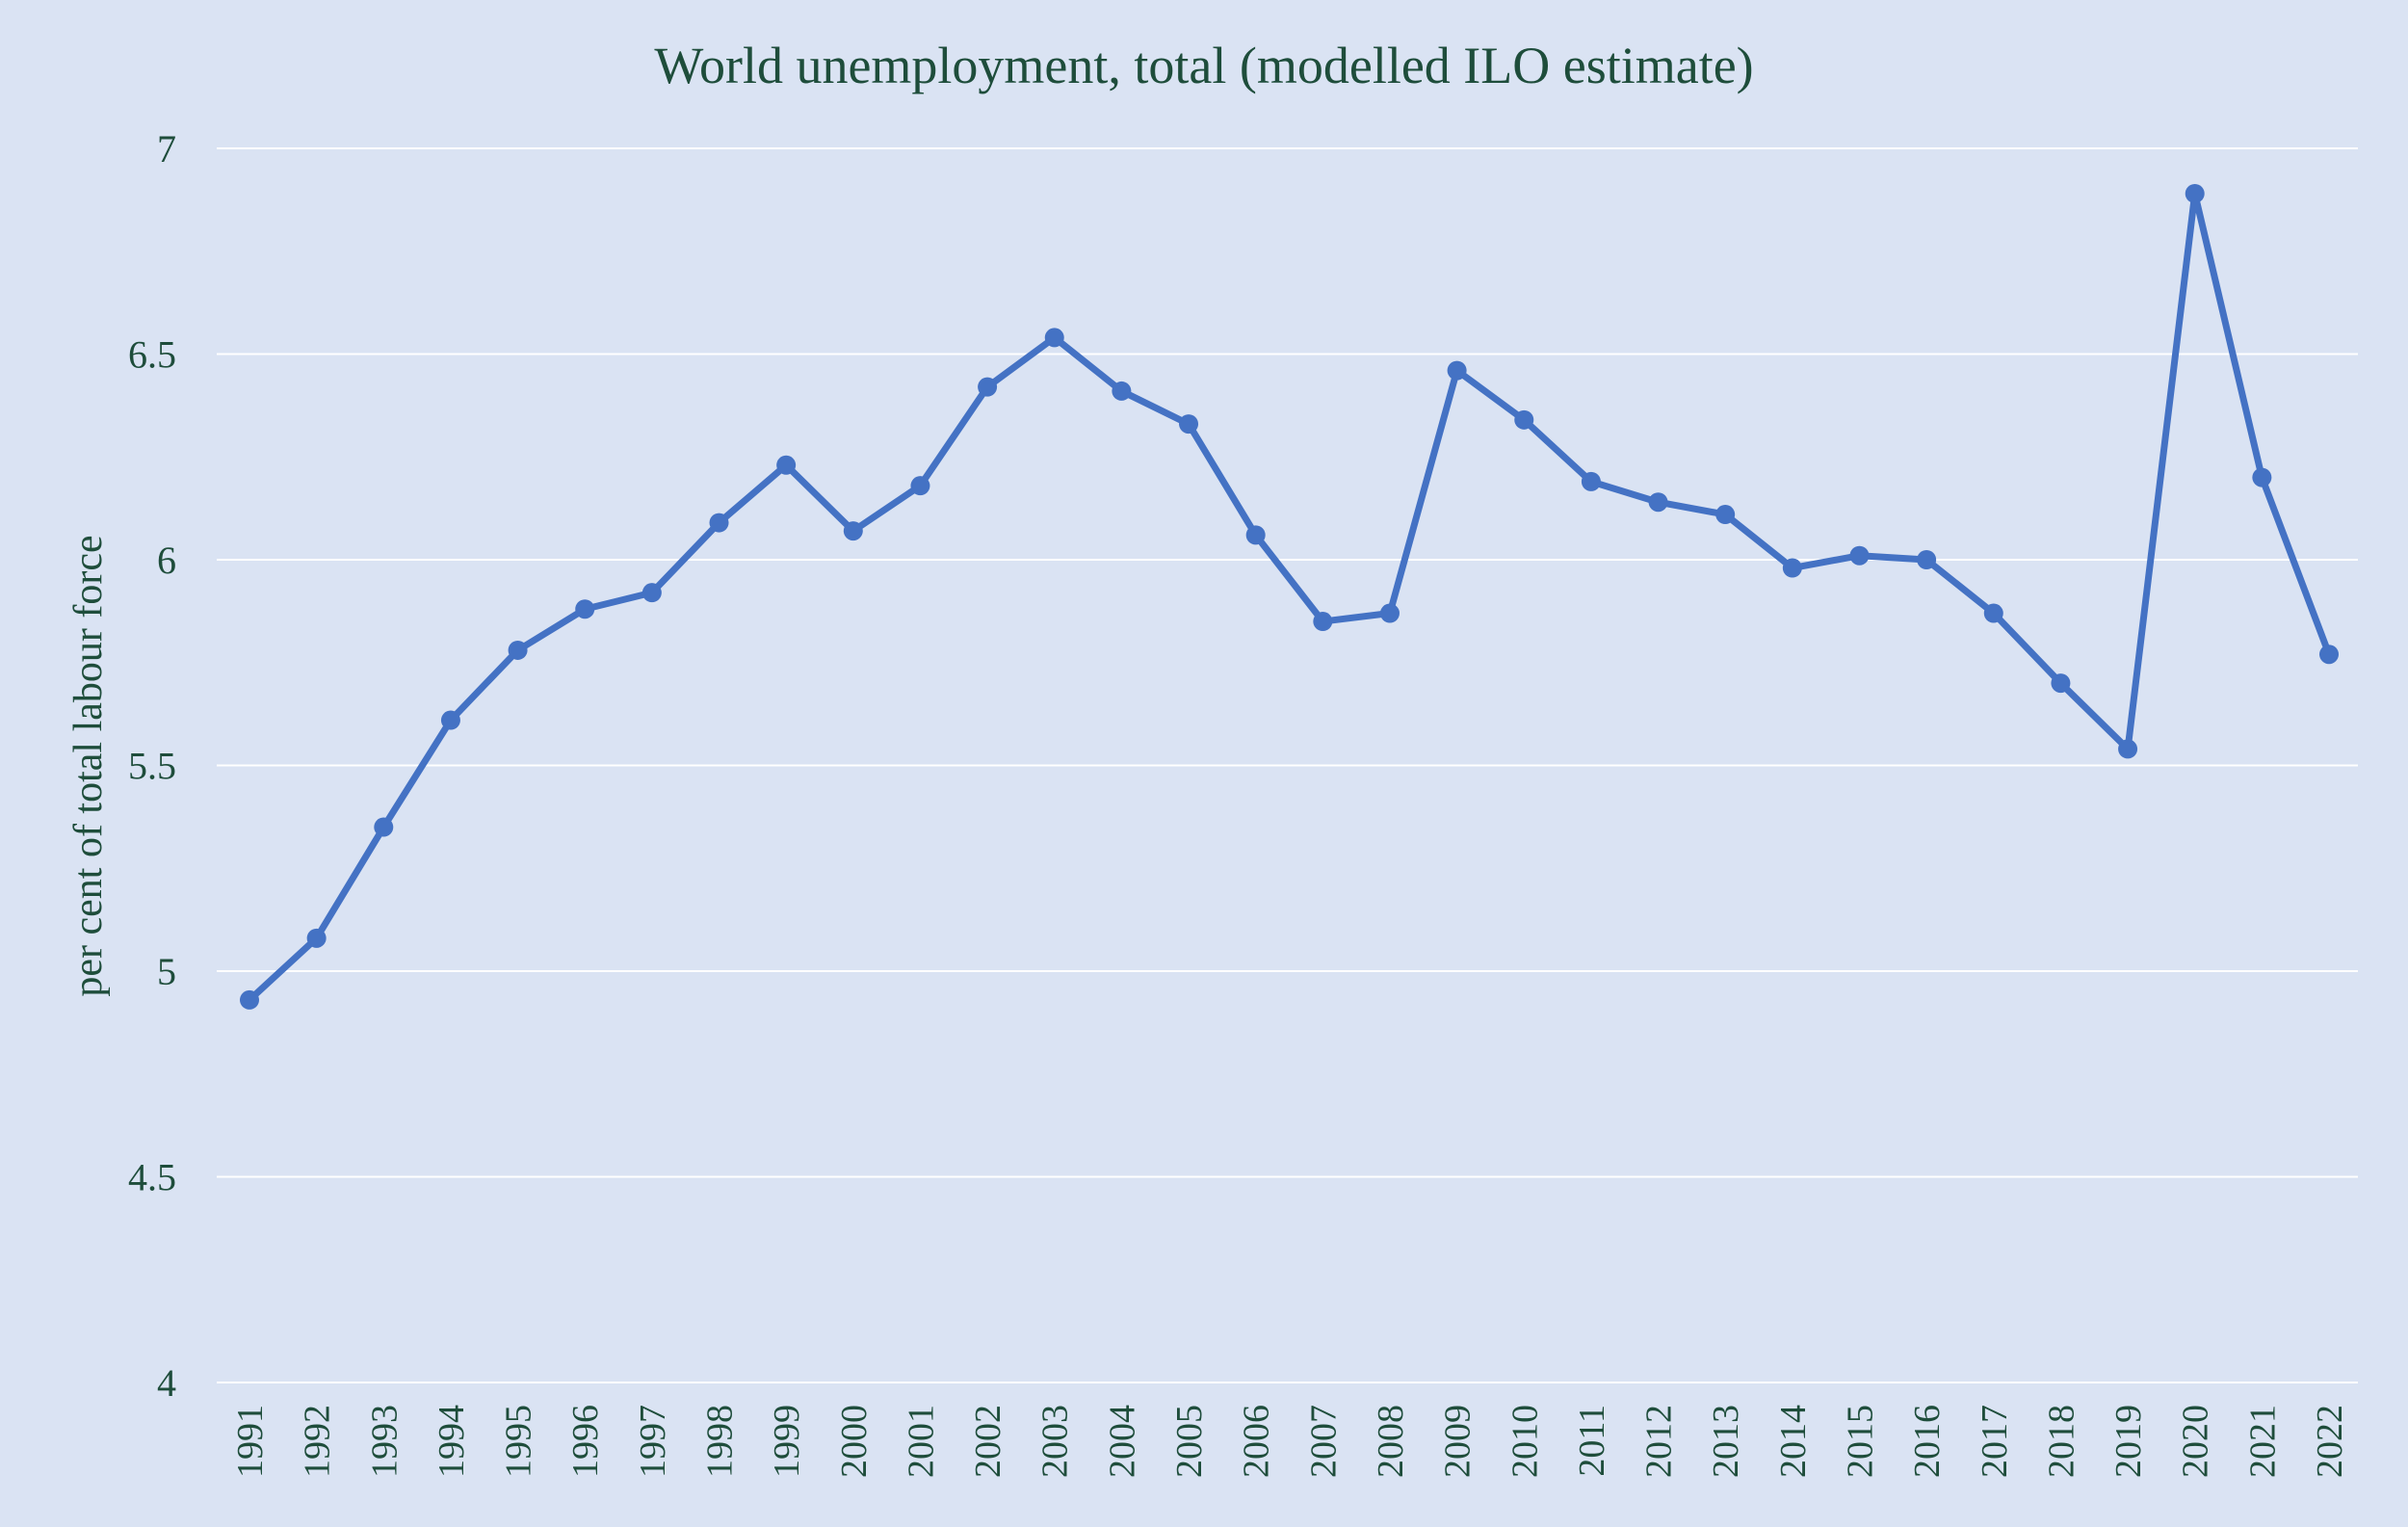  Describe the element at coordinates (452, 1441) in the screenshot. I see `x-tick-label: 1994` at that location.